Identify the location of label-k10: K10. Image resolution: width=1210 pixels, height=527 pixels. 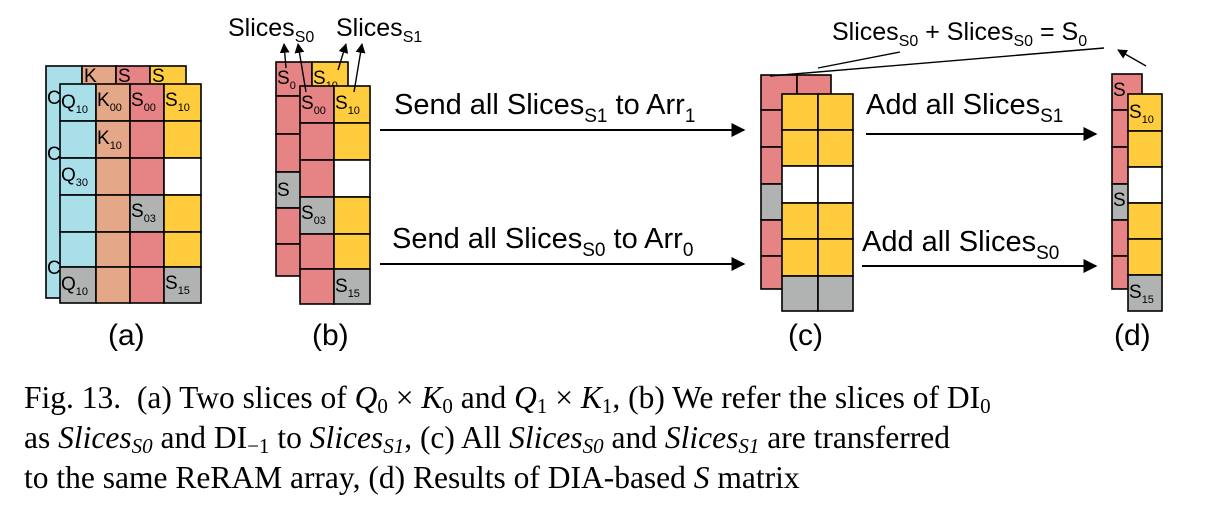
(109, 140).